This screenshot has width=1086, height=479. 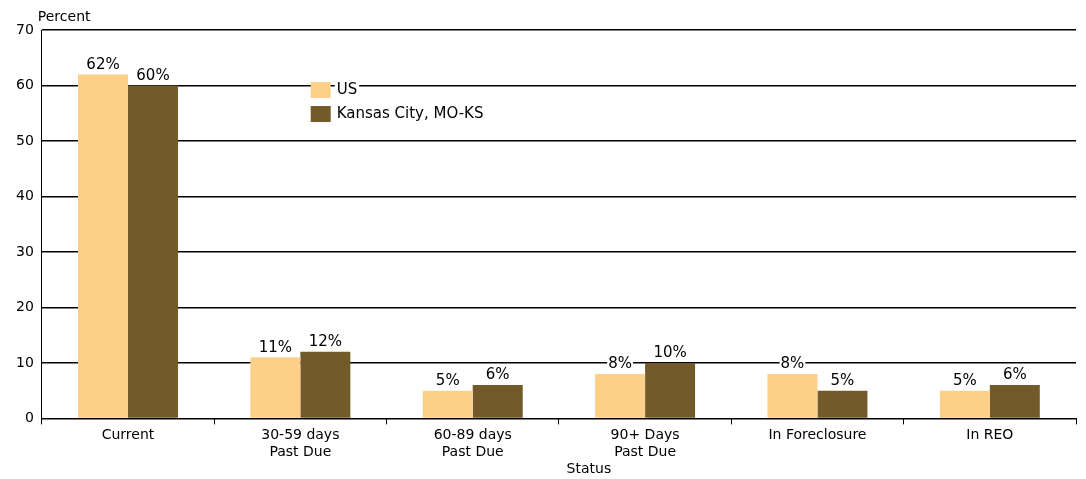 I want to click on x-tick-label: In Foreclosure, so click(x=817, y=434).